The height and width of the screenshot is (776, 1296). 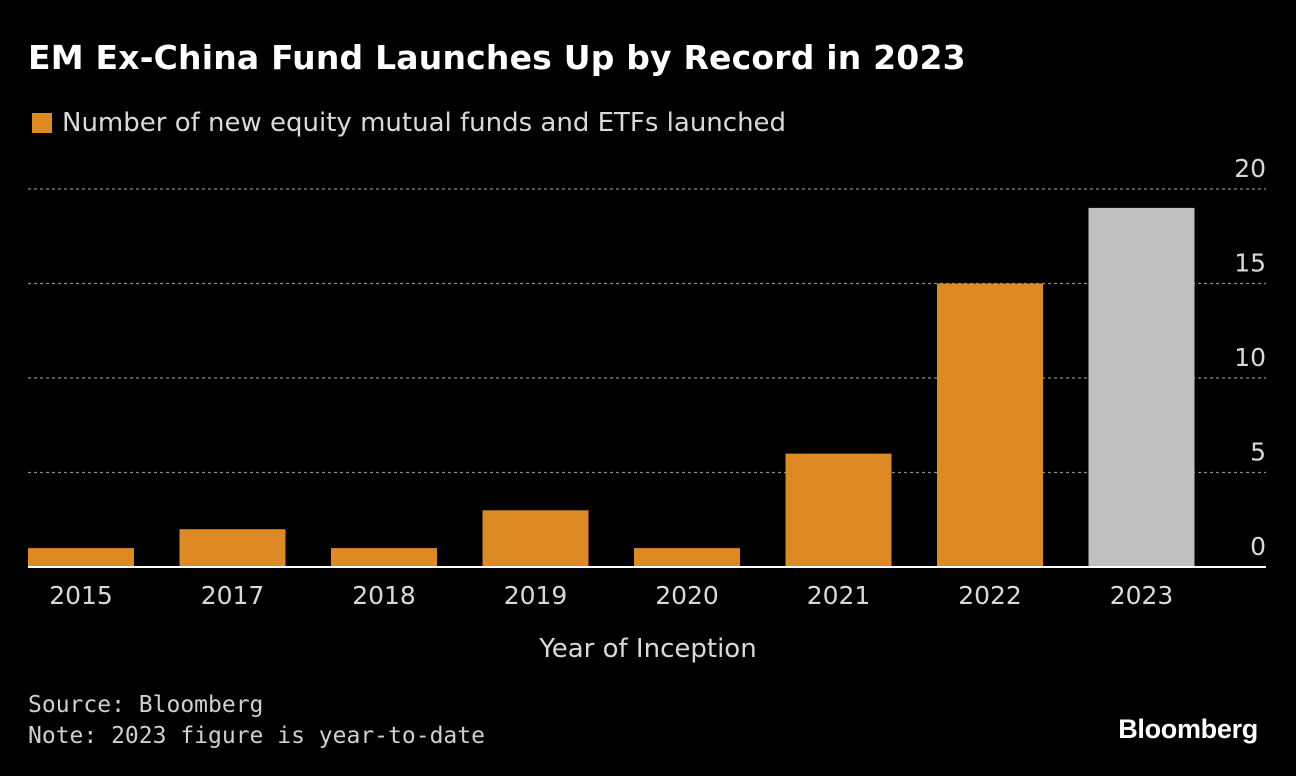 What do you see at coordinates (990, 595) in the screenshot?
I see `x-tick-label-2022: 2022` at bounding box center [990, 595].